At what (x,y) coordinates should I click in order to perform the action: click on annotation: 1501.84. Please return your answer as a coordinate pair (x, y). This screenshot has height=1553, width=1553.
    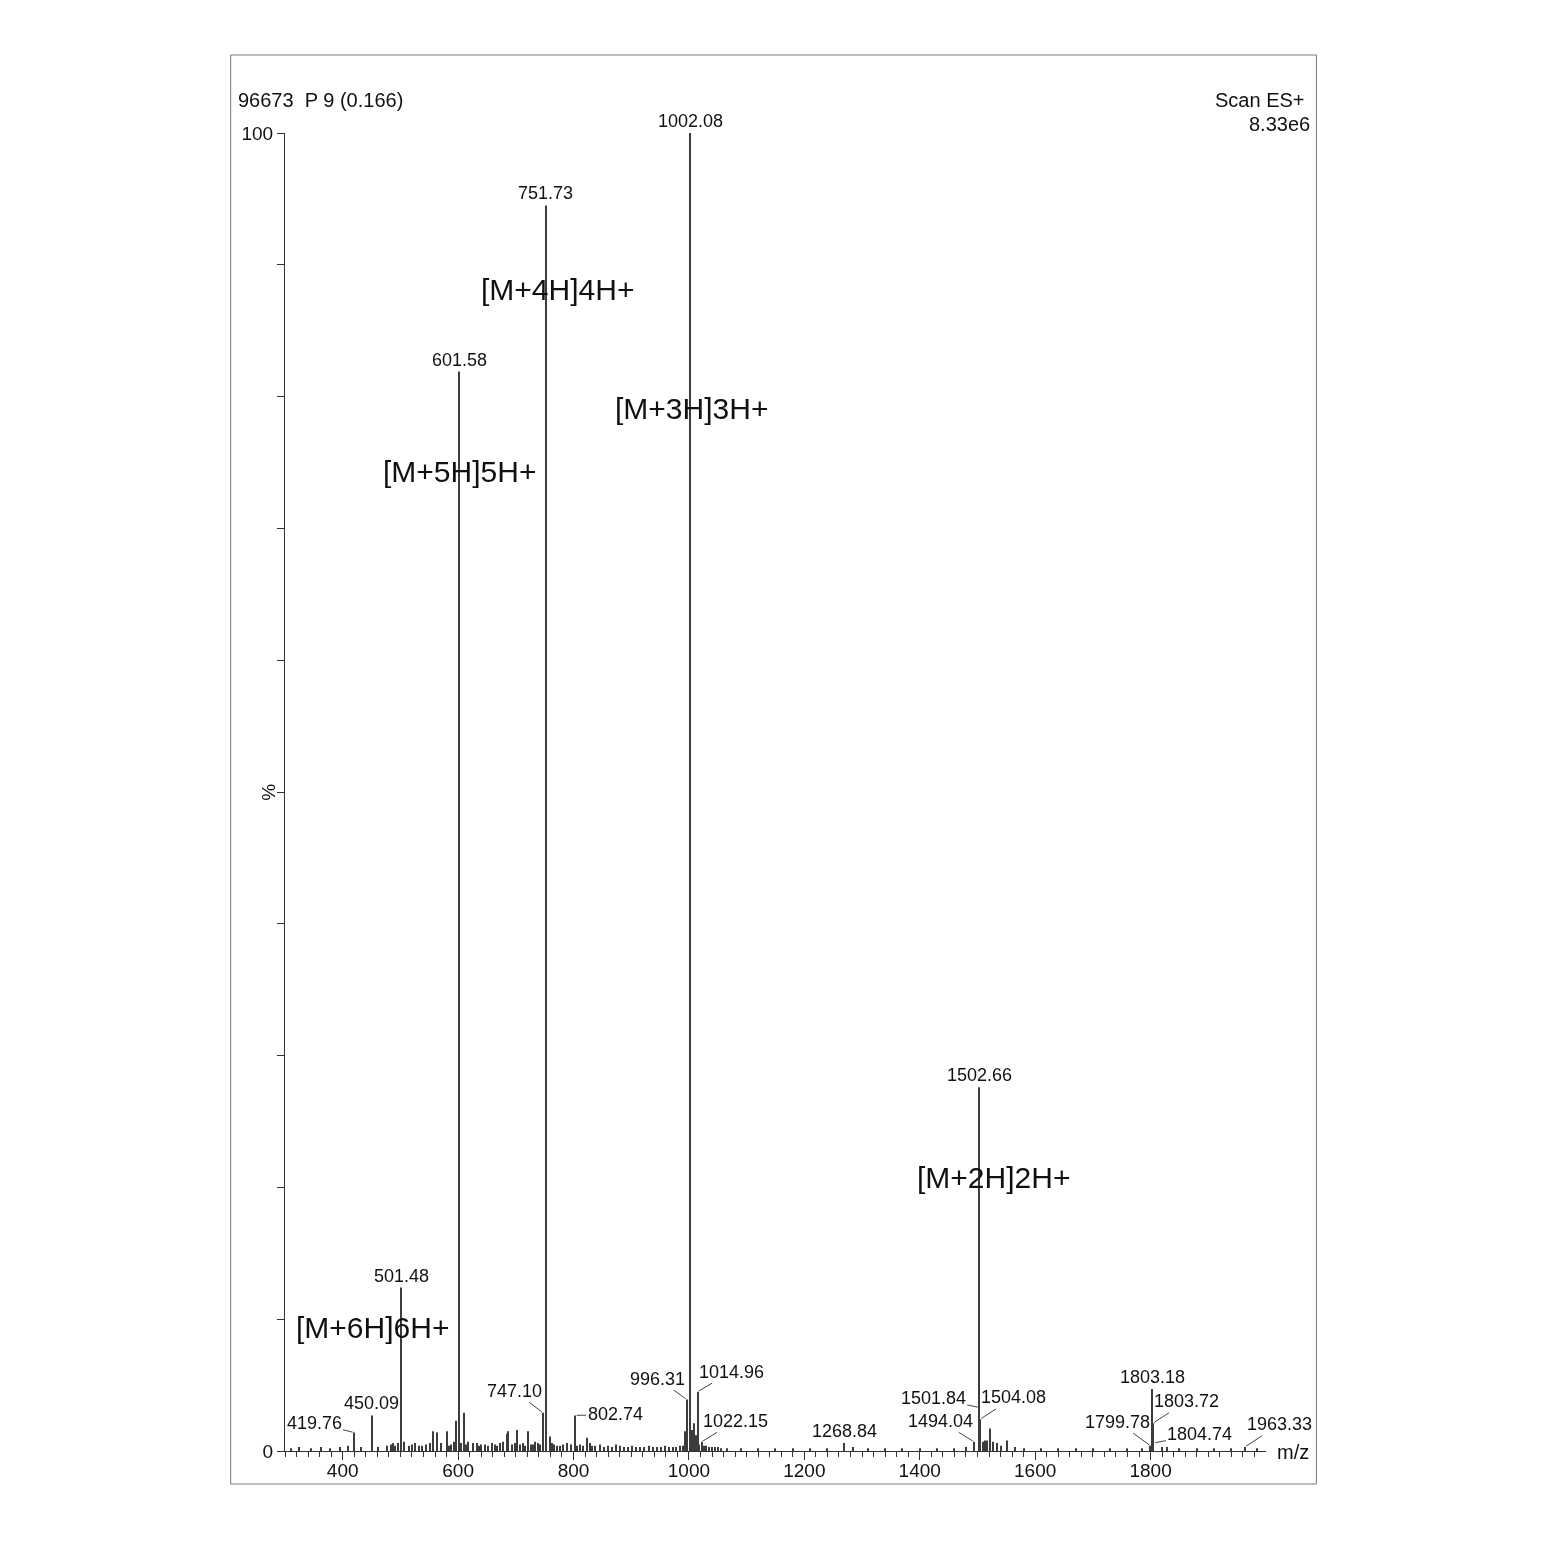
    Looking at the image, I should click on (934, 1398).